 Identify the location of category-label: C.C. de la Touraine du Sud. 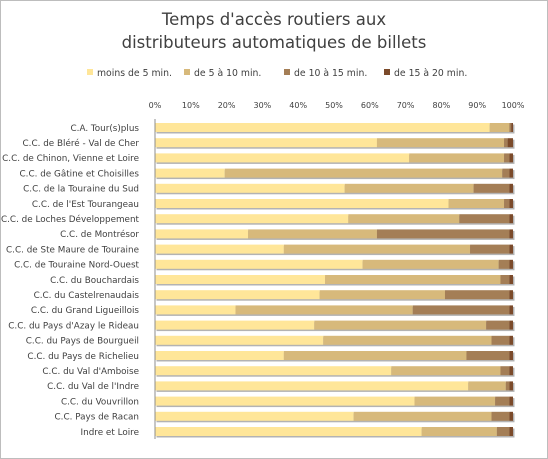
(81, 190).